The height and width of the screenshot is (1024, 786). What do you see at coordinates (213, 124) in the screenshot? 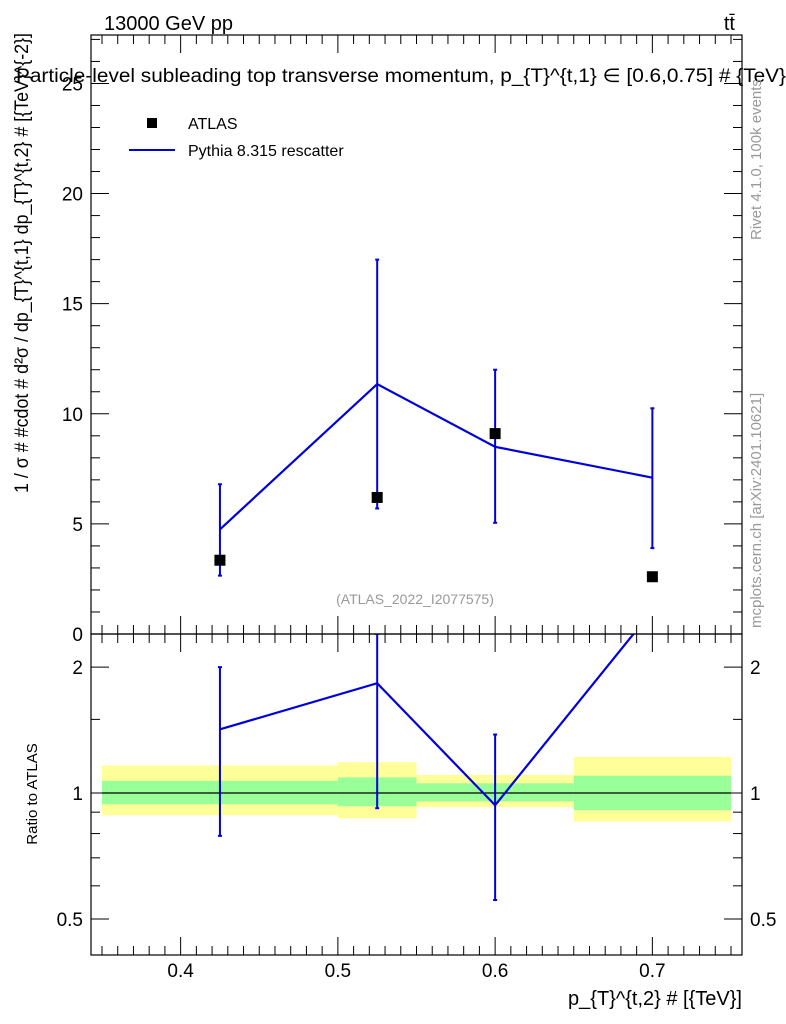
I see `legend-data-label: ATLAS` at bounding box center [213, 124].